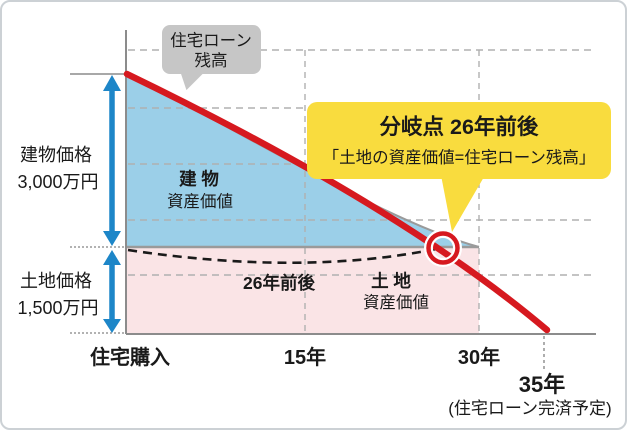  What do you see at coordinates (542, 384) in the screenshot?
I see `x-label-35y: 35年` at bounding box center [542, 384].